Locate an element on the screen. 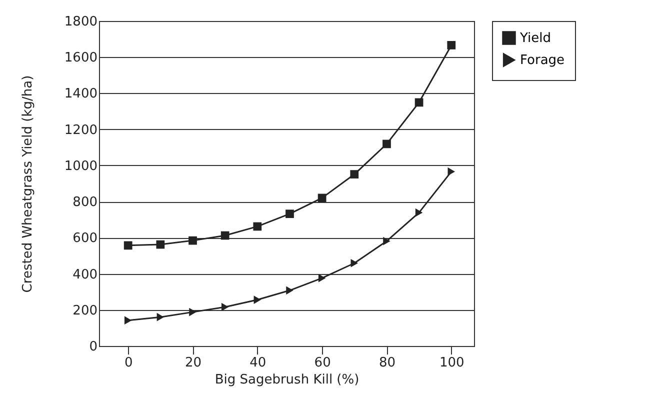 Image resolution: width=646 pixels, height=411 pixels. x-tick-label: 20 is located at coordinates (193, 363).